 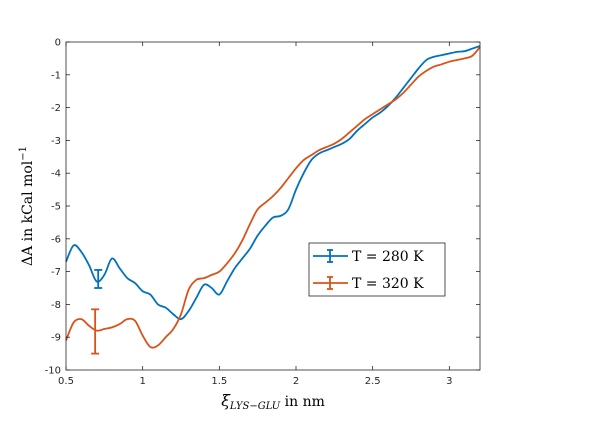 I want to click on x-tick-label: 2, so click(x=296, y=381).